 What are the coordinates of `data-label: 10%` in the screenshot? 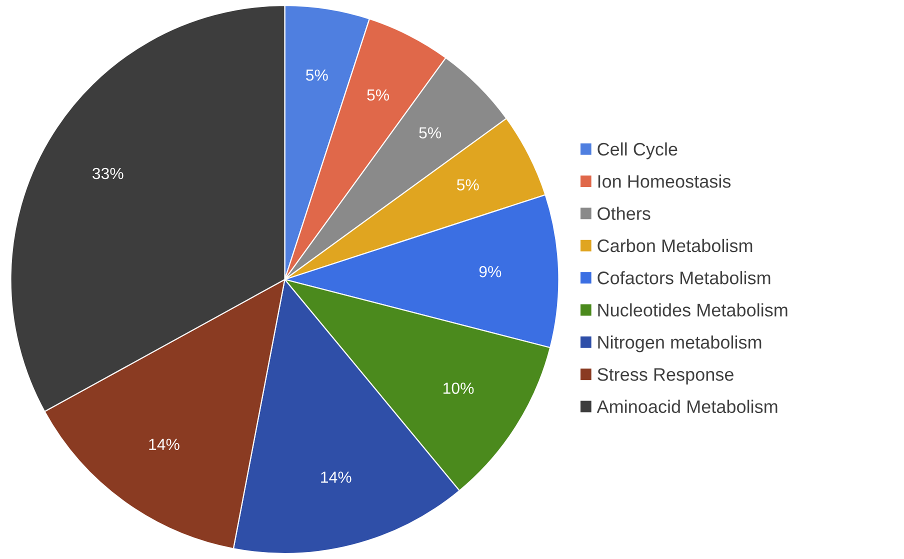 It's located at (459, 388).